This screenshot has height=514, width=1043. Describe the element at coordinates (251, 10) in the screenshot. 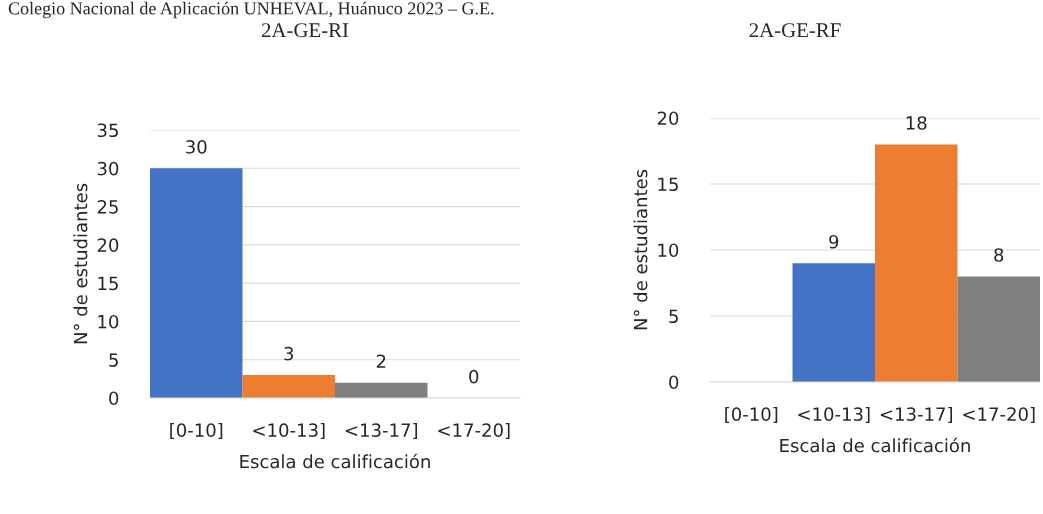

I see `text: Colegio Nacional de Aplicación UNHEVAL, Huánuco 2023 – G.E.` at that location.